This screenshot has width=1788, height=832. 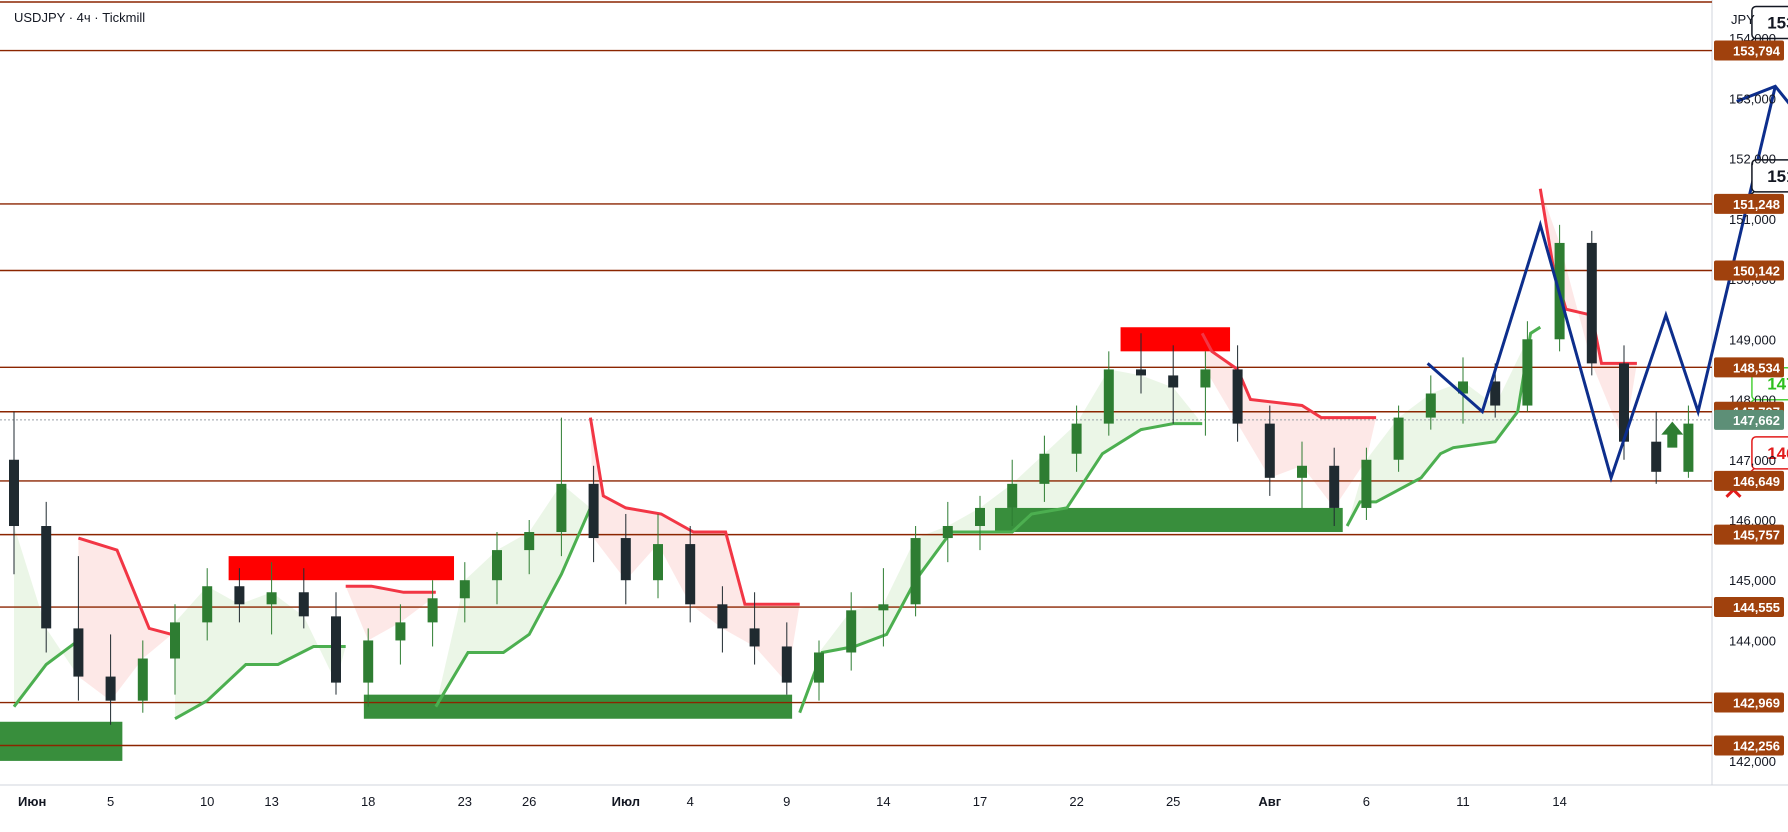 I want to click on price-callout: 153,794, so click(x=1762, y=29).